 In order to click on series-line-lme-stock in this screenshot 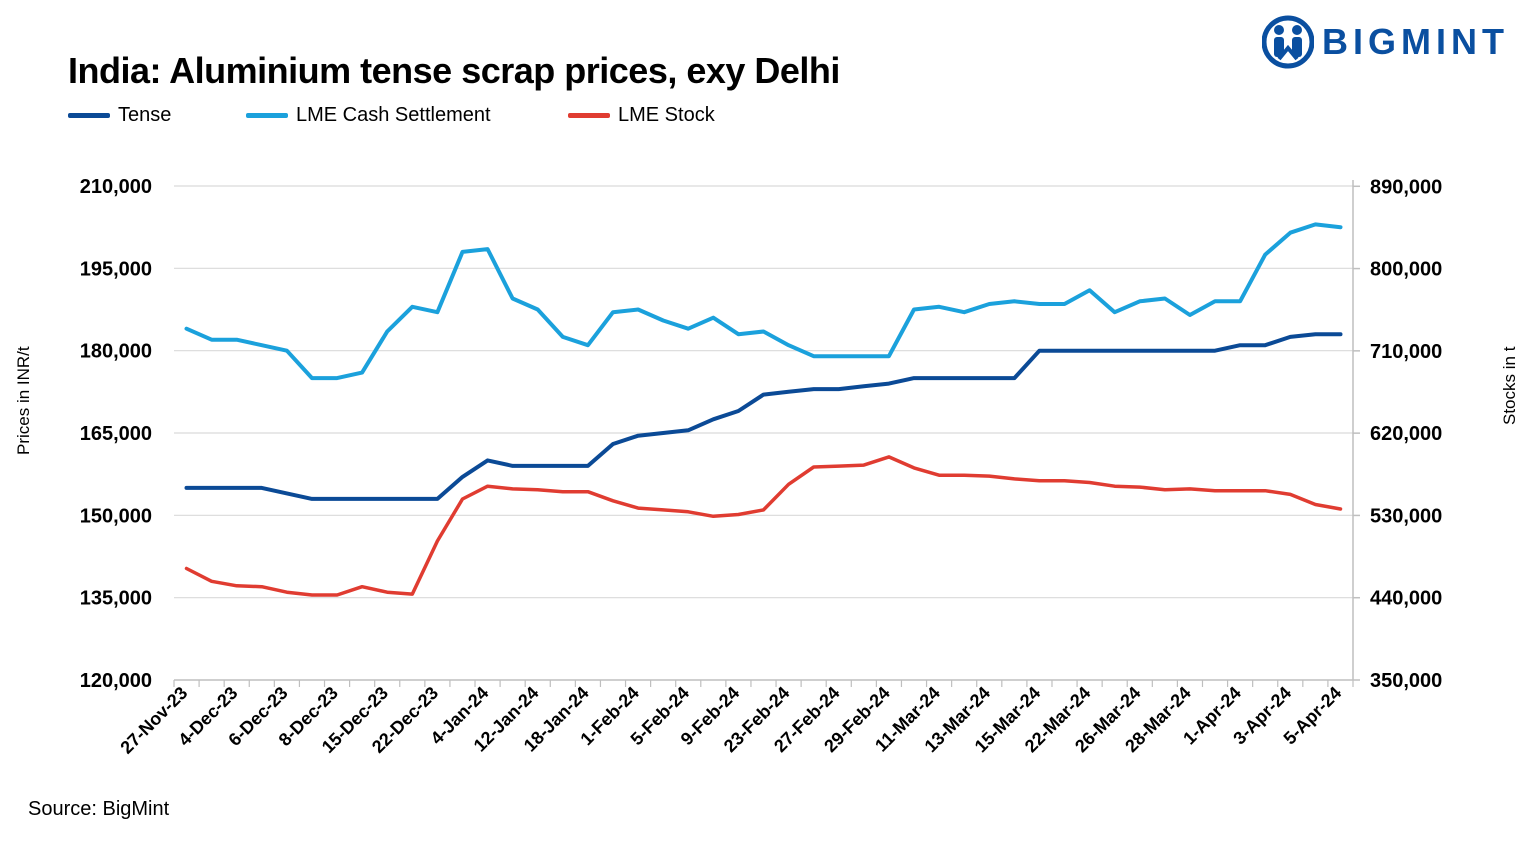, I will do `click(763, 526)`.